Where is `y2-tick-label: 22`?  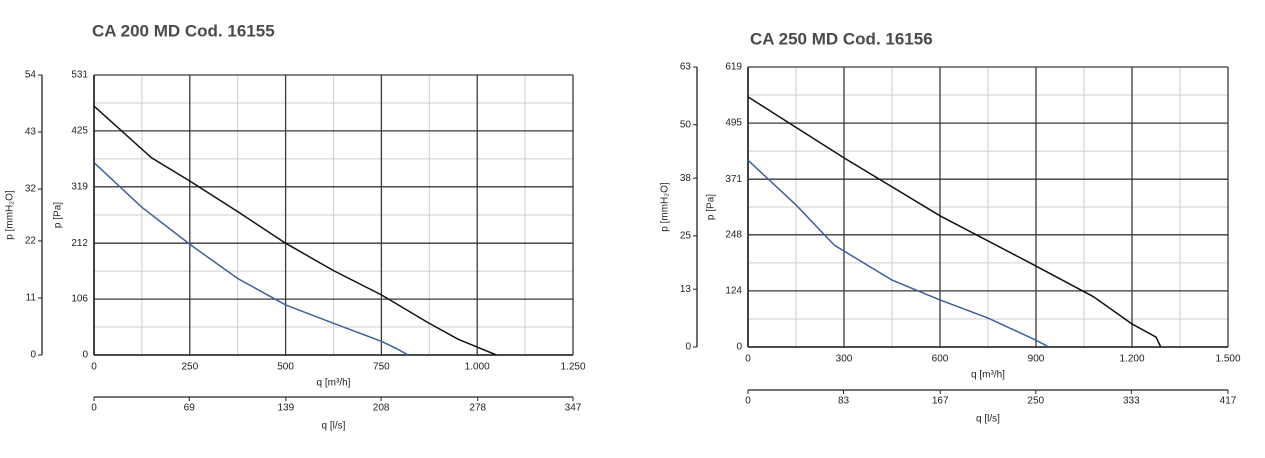
y2-tick-label: 22 is located at coordinates (31, 241).